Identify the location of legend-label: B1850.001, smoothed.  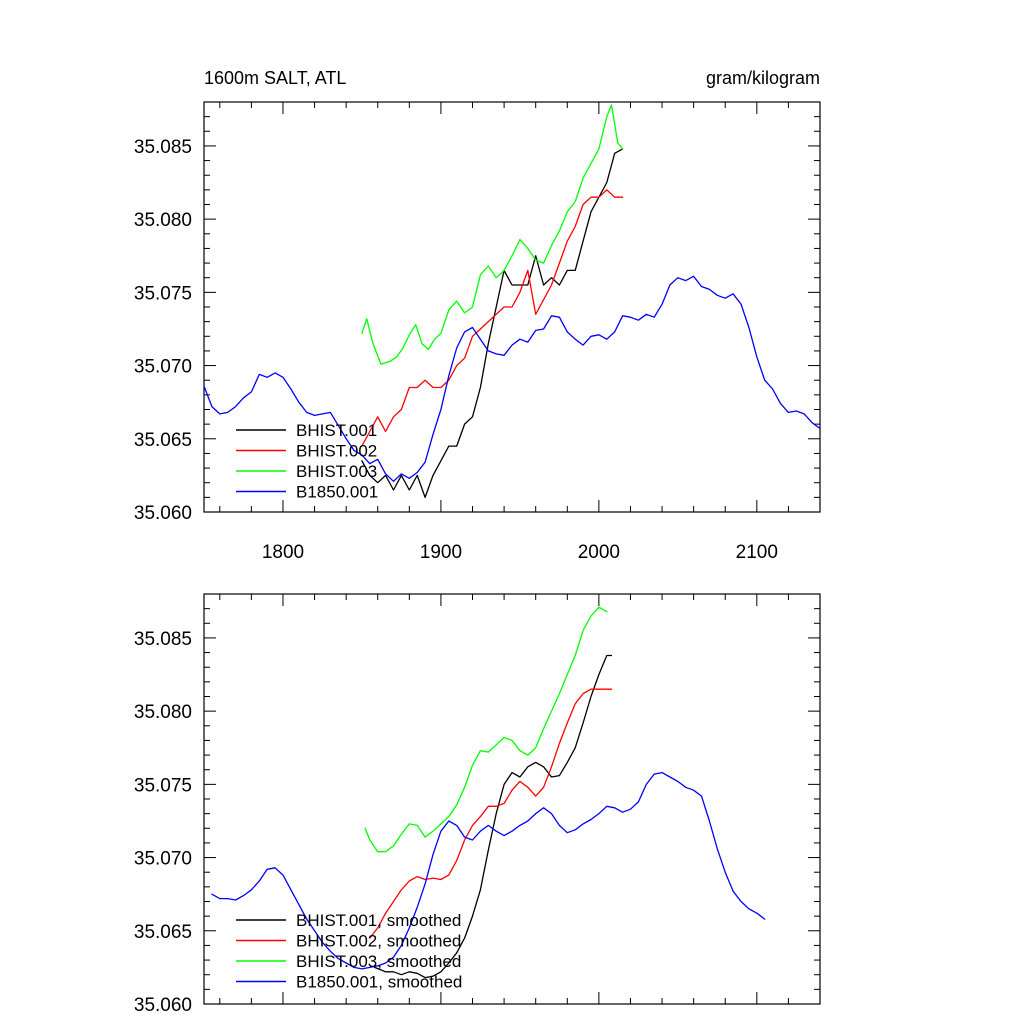
(379, 982).